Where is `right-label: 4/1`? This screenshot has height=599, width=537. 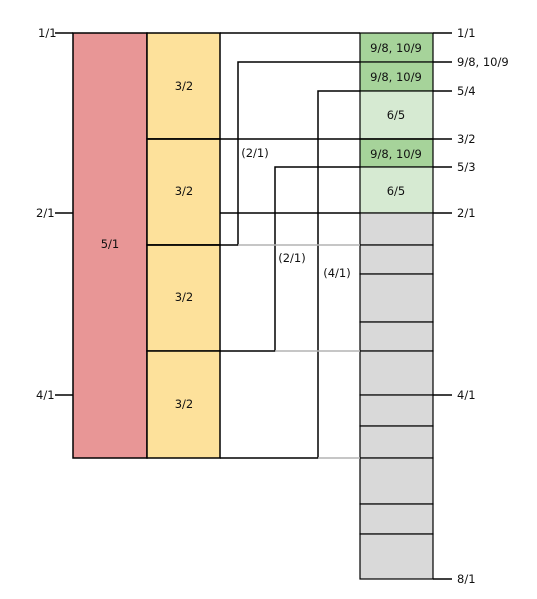
right-label: 4/1 is located at coordinates (466, 395).